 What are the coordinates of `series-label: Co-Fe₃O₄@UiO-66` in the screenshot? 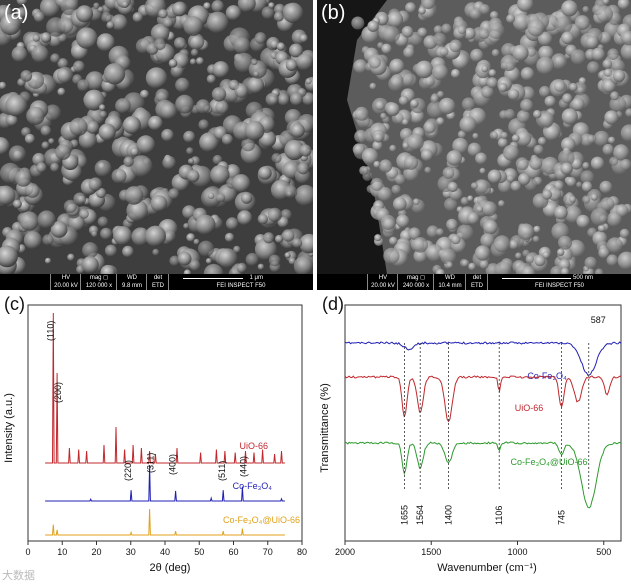 It's located at (549, 462).